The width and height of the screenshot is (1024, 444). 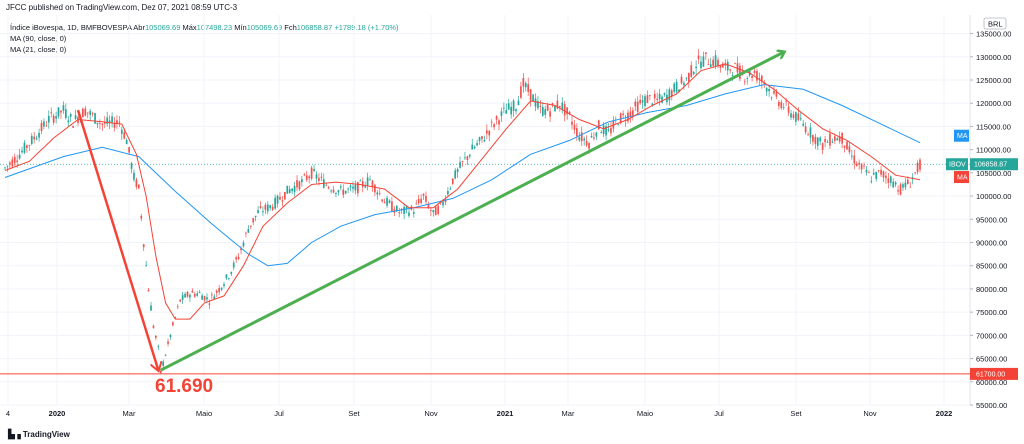 What do you see at coordinates (38, 49) in the screenshot?
I see `legend-ma21: MA (21, close, 0)` at bounding box center [38, 49].